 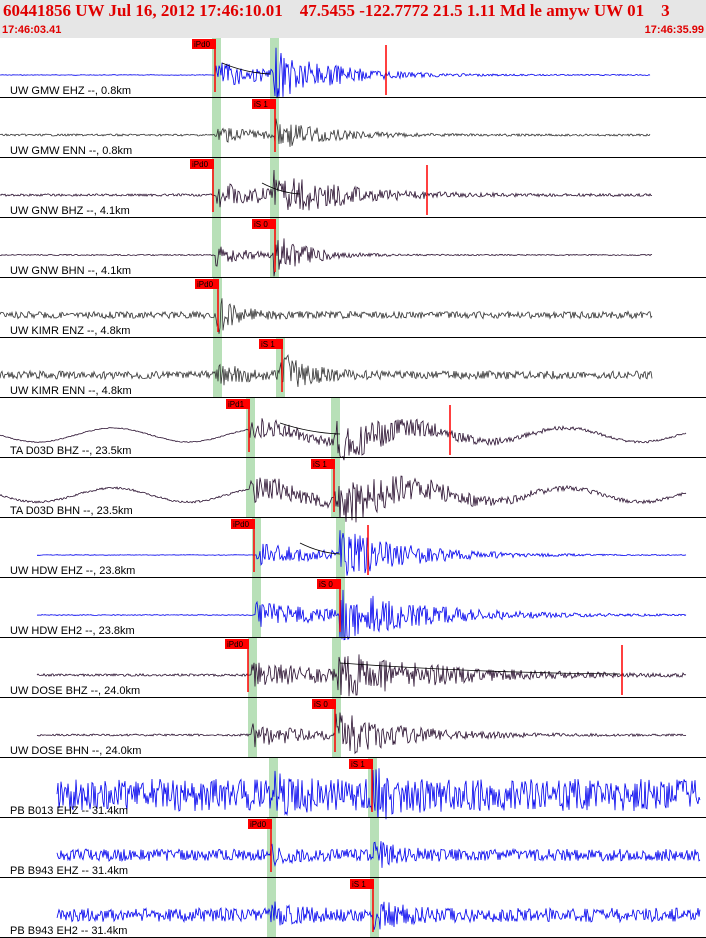 What do you see at coordinates (72, 571) in the screenshot?
I see `station-label: UW HDW EHZ --, 23.8km` at bounding box center [72, 571].